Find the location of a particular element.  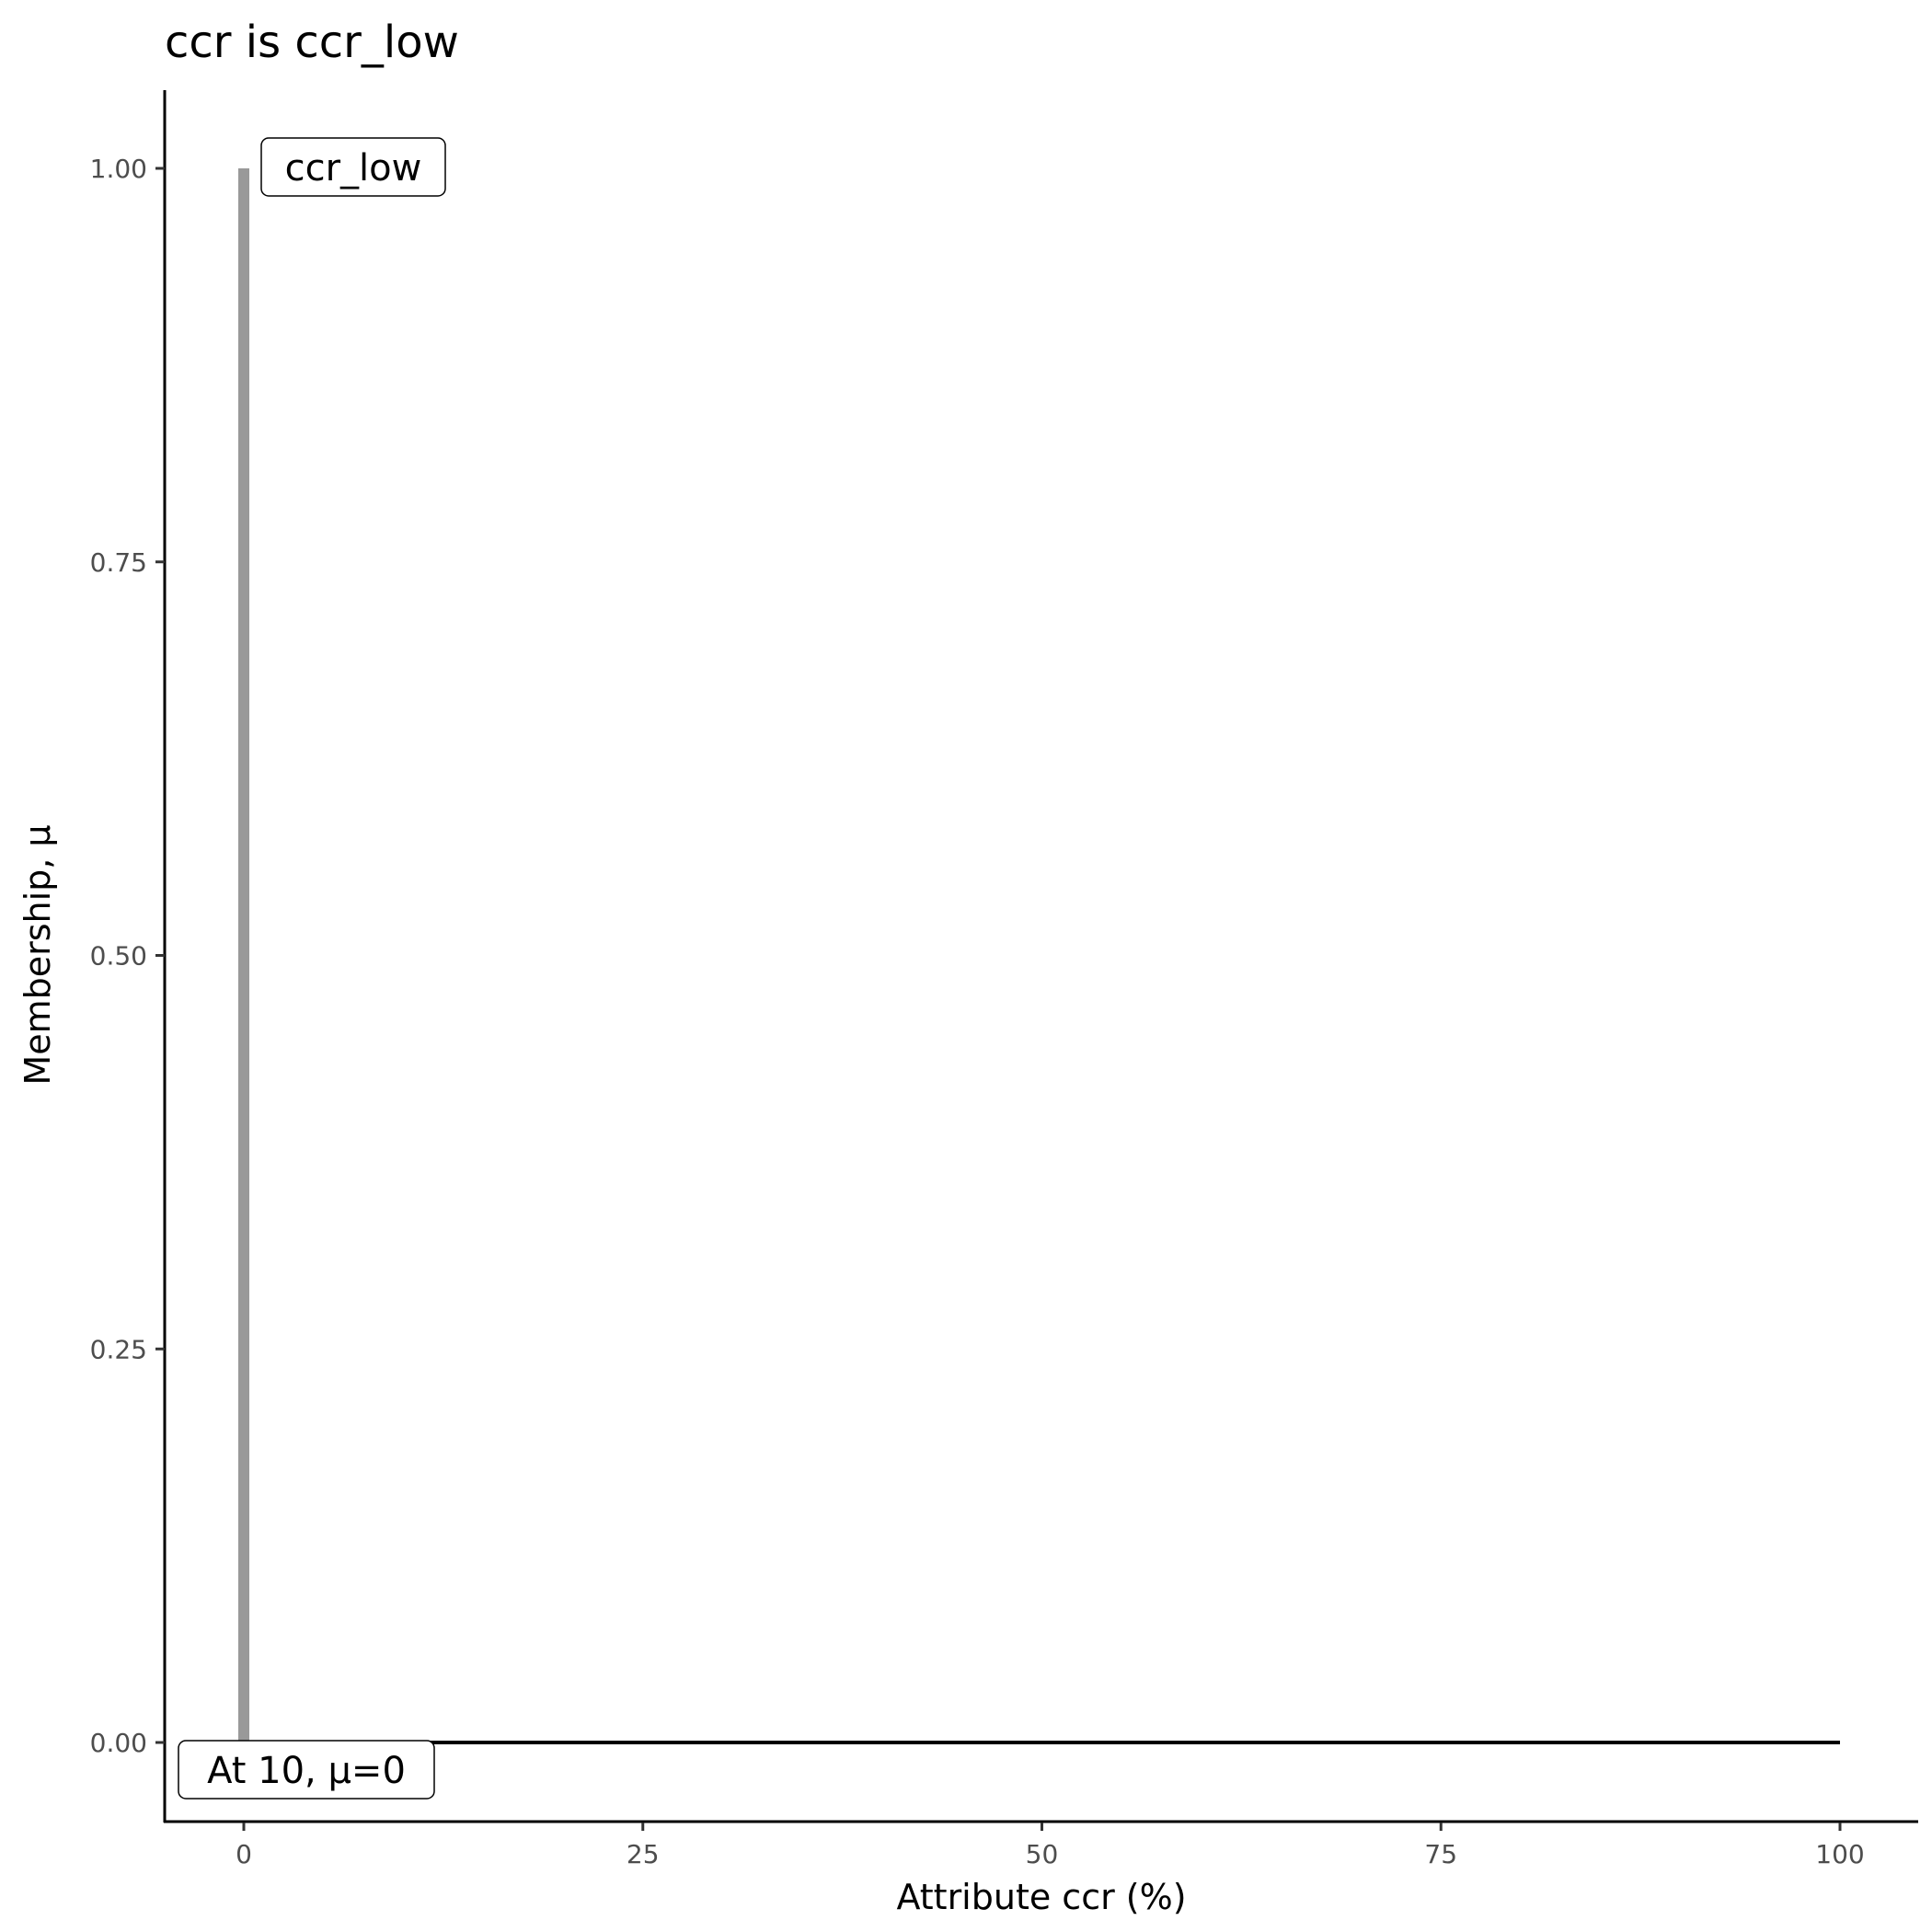

label-ccr-low: ccr_low is located at coordinates (353, 167).